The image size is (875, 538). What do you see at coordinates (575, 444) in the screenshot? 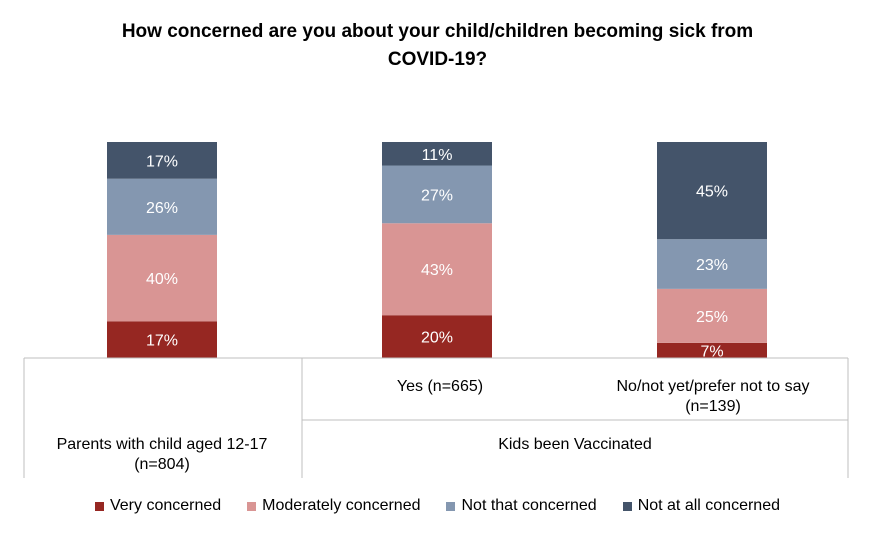
I see `group-label-vaccinated: Kids been Vaccinated` at bounding box center [575, 444].